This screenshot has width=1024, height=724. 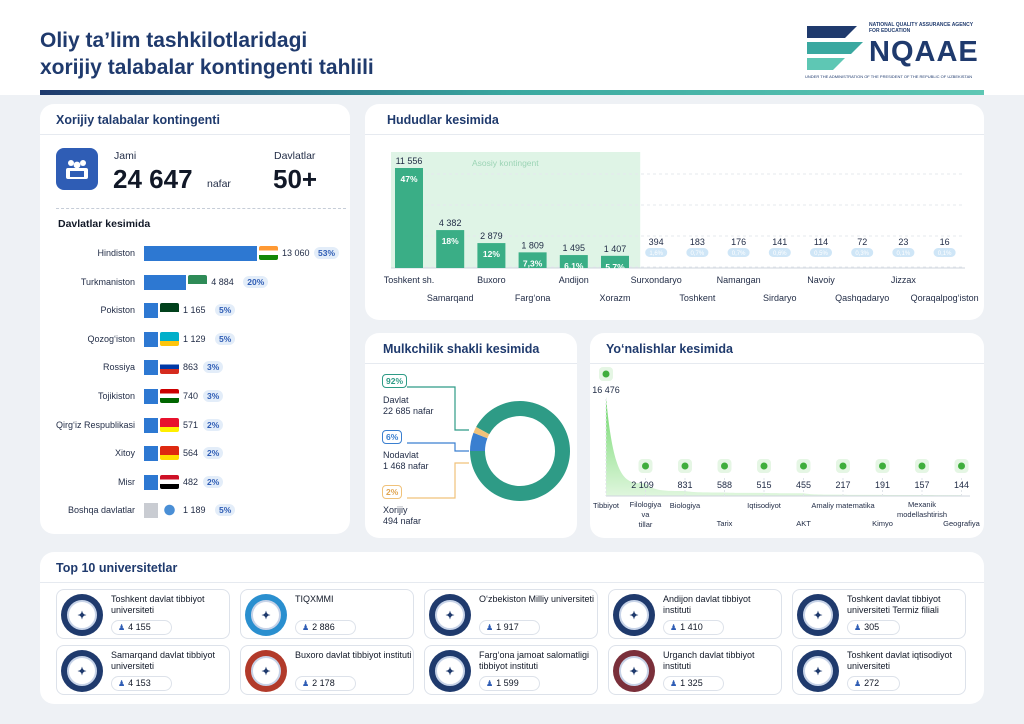 I want to click on medical-icon, so click(x=606, y=374).